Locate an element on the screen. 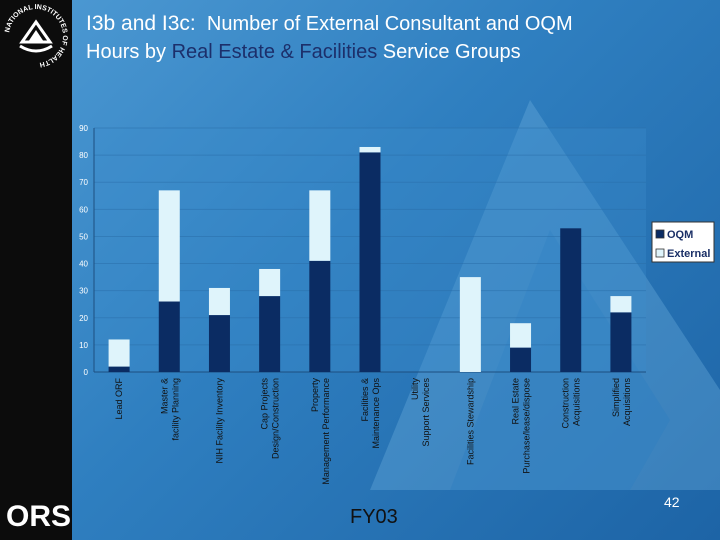 The image size is (720, 540). y-tick-label: 60 is located at coordinates (83, 209).